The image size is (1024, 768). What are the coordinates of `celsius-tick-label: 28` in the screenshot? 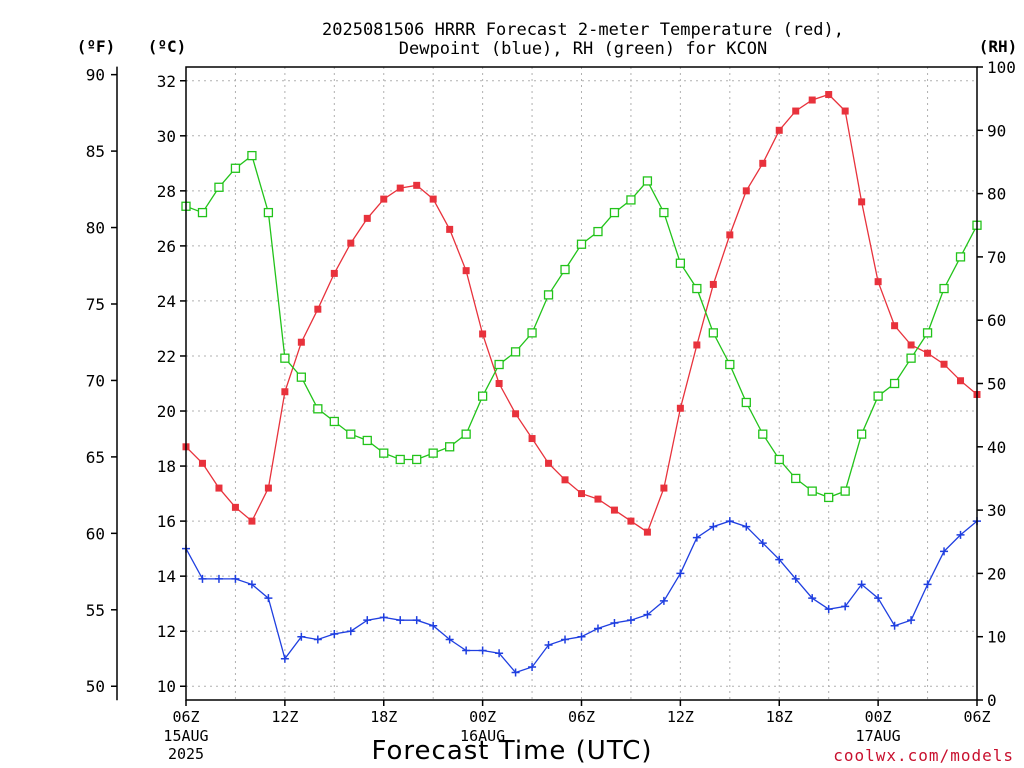 It's located at (166, 191).